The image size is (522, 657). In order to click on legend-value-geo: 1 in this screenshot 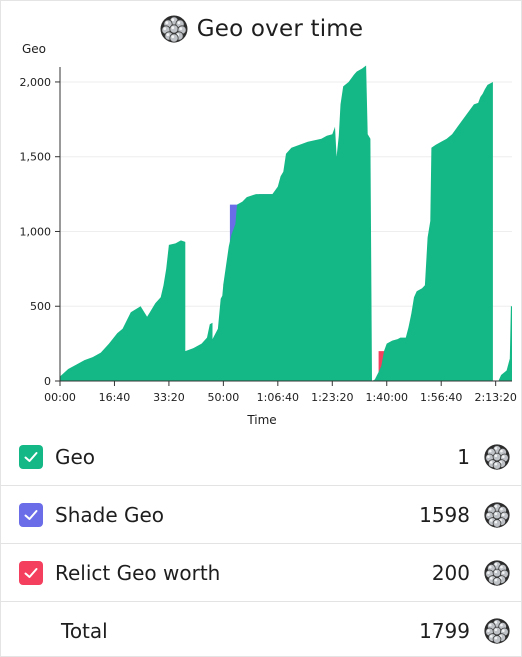, I will do `click(463, 456)`.